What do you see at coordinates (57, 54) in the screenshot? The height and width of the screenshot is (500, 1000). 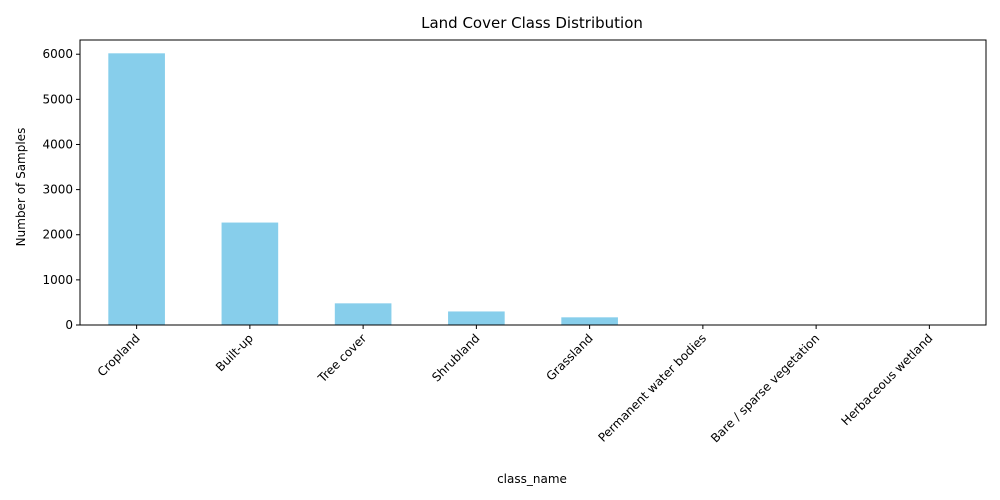 I see `y-tick-label-6: 6000` at bounding box center [57, 54].